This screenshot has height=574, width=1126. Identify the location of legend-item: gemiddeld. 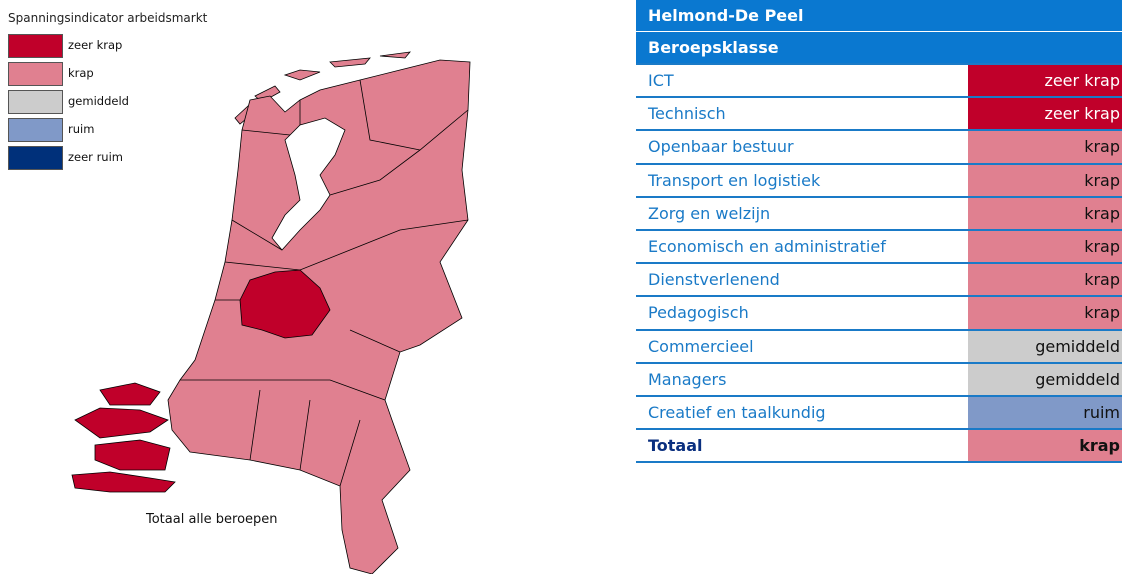
(108, 102).